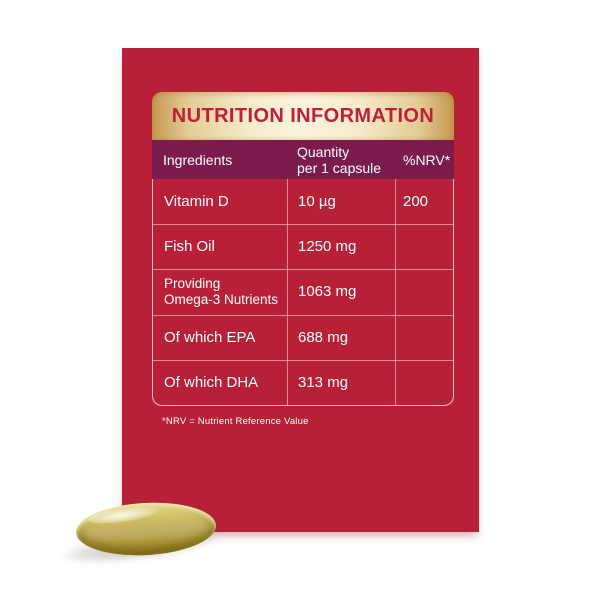 The height and width of the screenshot is (600, 600). I want to click on cell-ingredient: Vitamin D, so click(196, 201).